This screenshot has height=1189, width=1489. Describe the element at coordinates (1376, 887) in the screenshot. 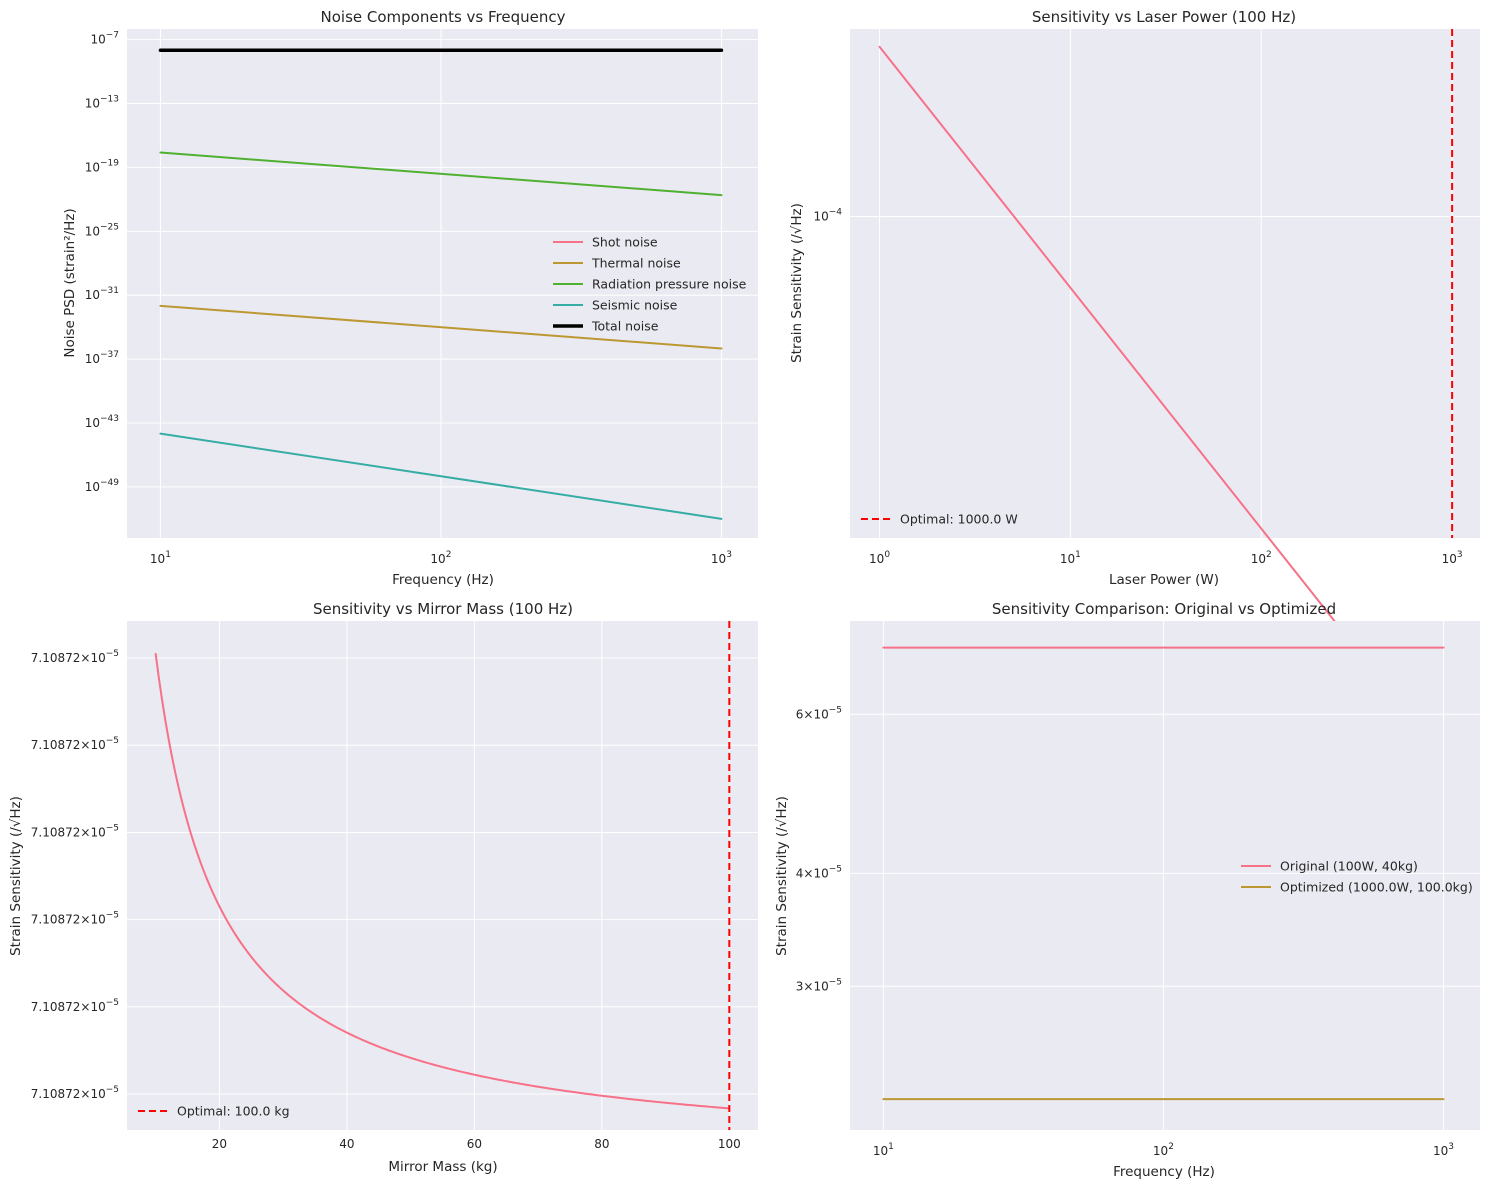

I see `legend-label: Optimized (1000.0W, 100.0kg)` at that location.